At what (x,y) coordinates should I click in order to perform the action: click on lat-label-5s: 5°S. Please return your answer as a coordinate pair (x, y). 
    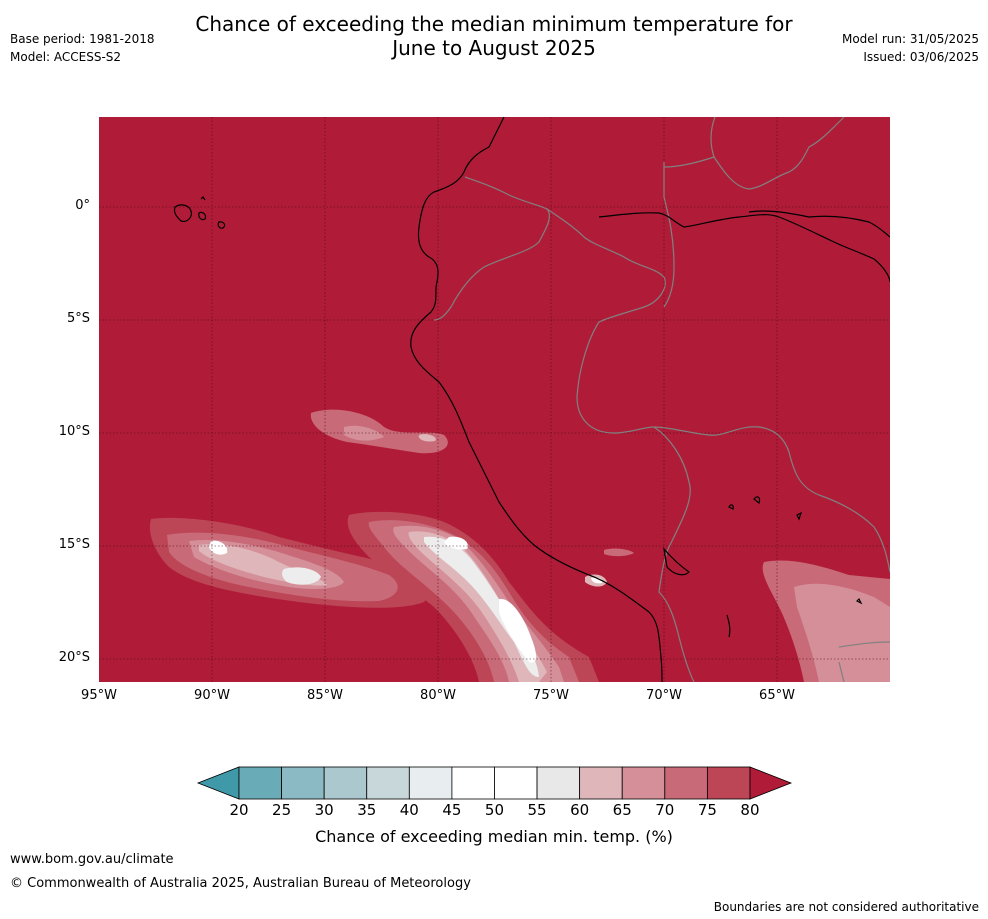
    Looking at the image, I should click on (78, 318).